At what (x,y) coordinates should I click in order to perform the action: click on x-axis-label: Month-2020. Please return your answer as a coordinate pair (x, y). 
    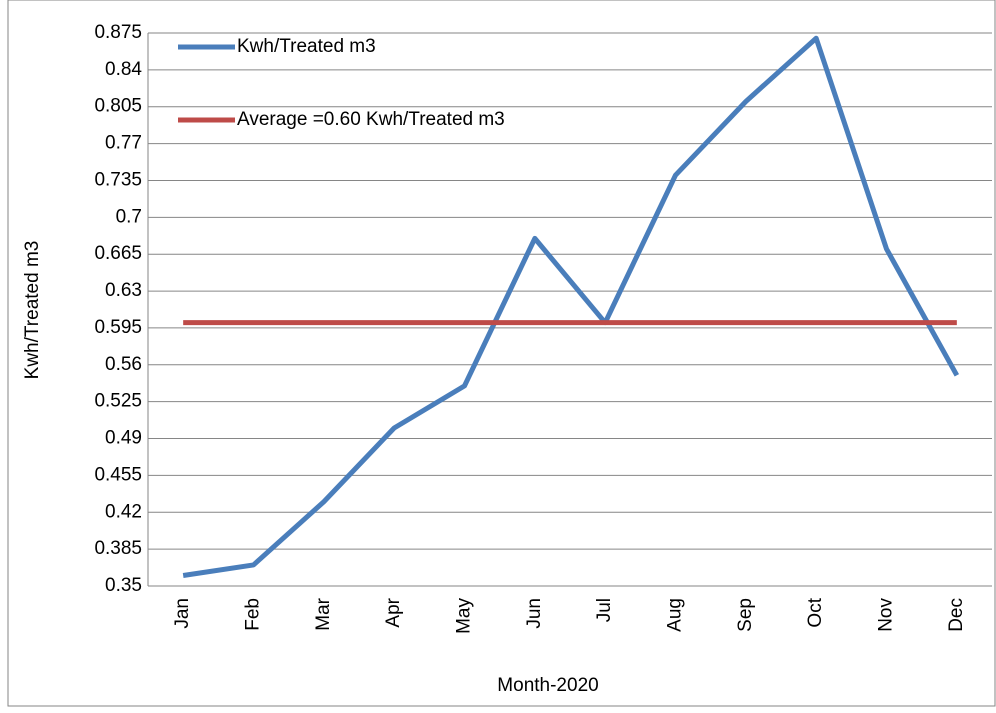
    Looking at the image, I should click on (547, 685).